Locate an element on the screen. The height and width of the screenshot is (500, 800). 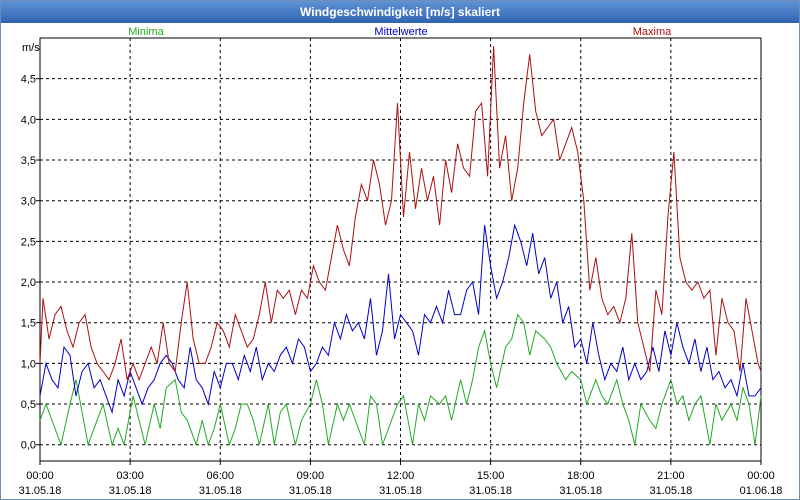
x-tick-date-4: 31.05.18 is located at coordinates (400, 491).